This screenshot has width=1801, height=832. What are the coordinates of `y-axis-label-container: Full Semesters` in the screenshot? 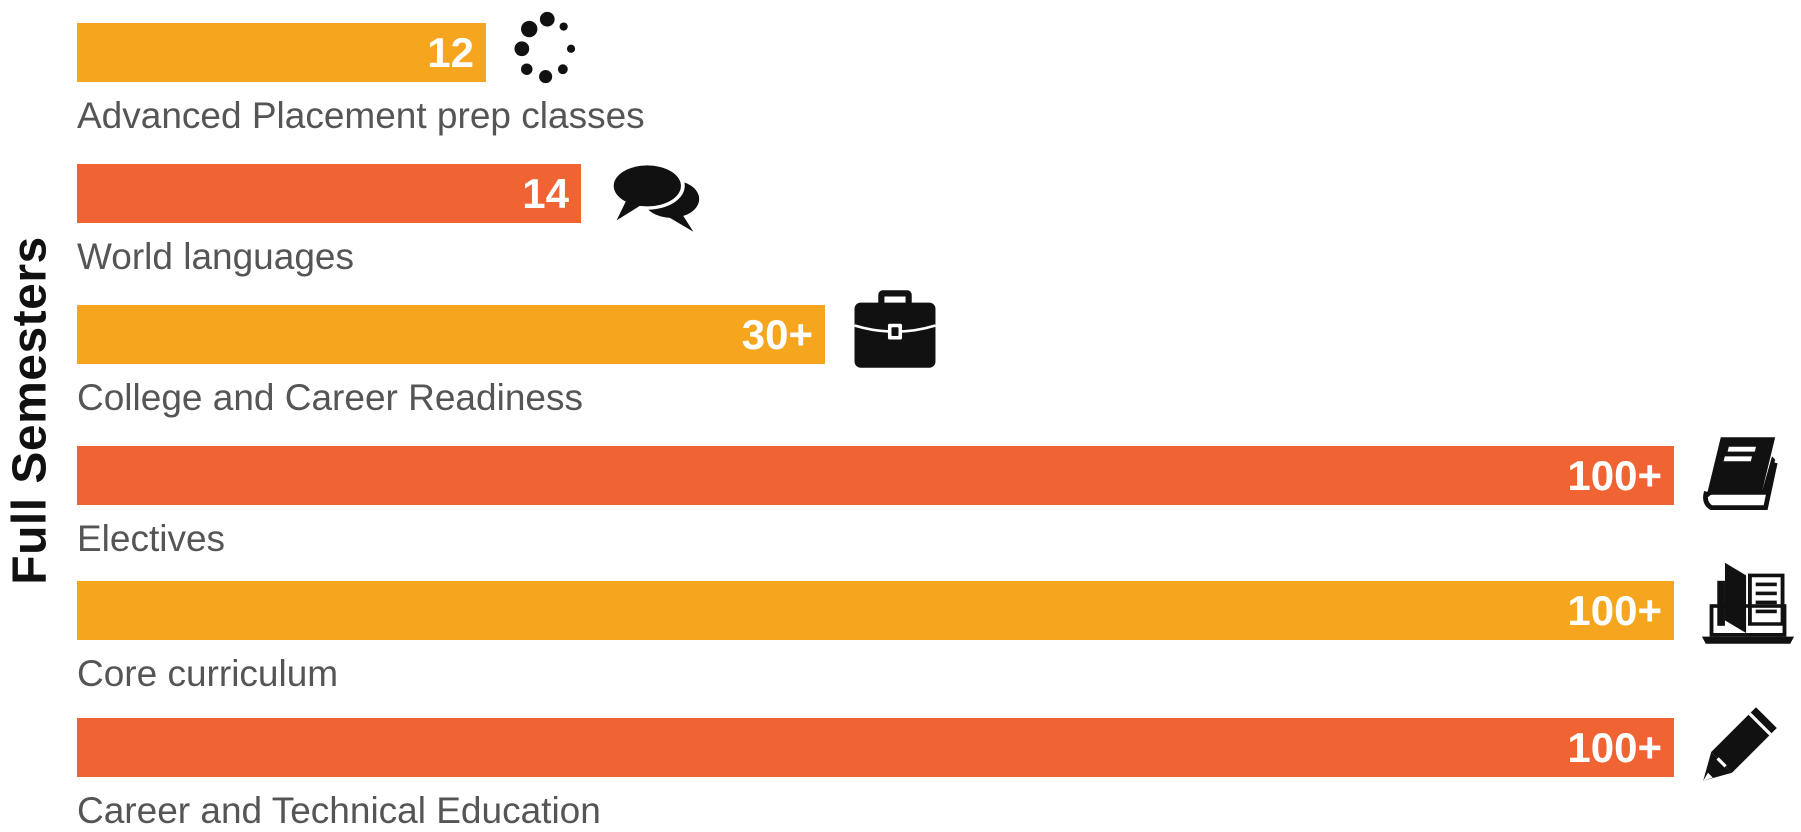 It's located at (30, 410).